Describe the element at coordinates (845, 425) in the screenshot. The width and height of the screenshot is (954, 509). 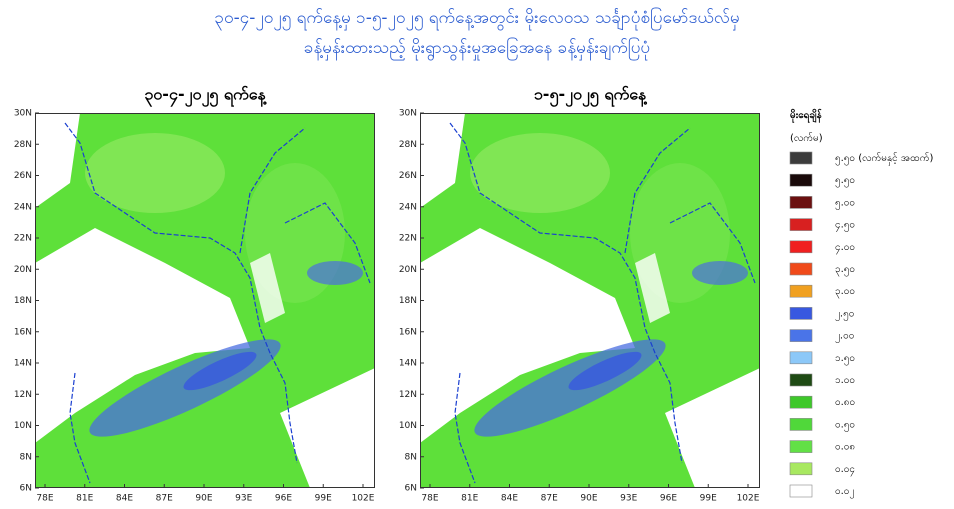
I see `legend-label: ၀.၅၀` at that location.